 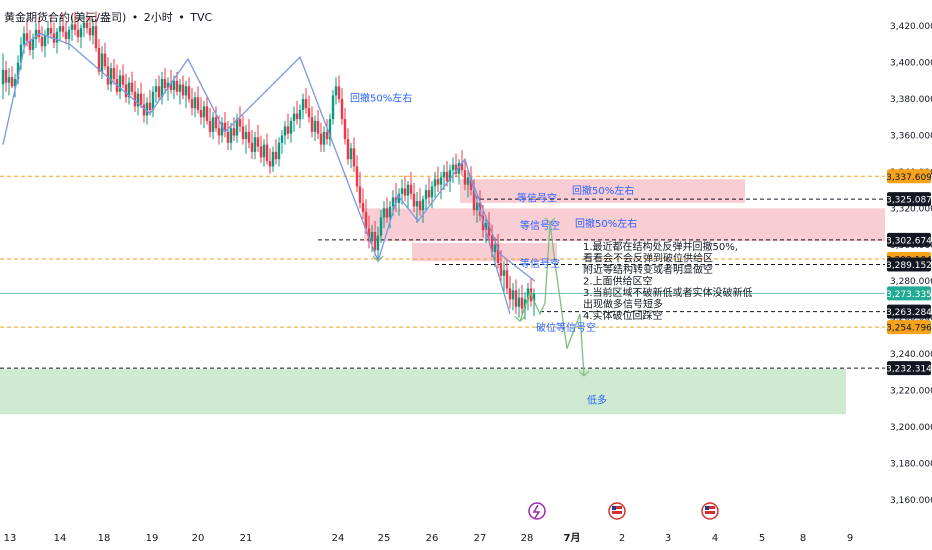 What do you see at coordinates (909, 311) in the screenshot?
I see `price-tag: 3,263.284` at bounding box center [909, 311].